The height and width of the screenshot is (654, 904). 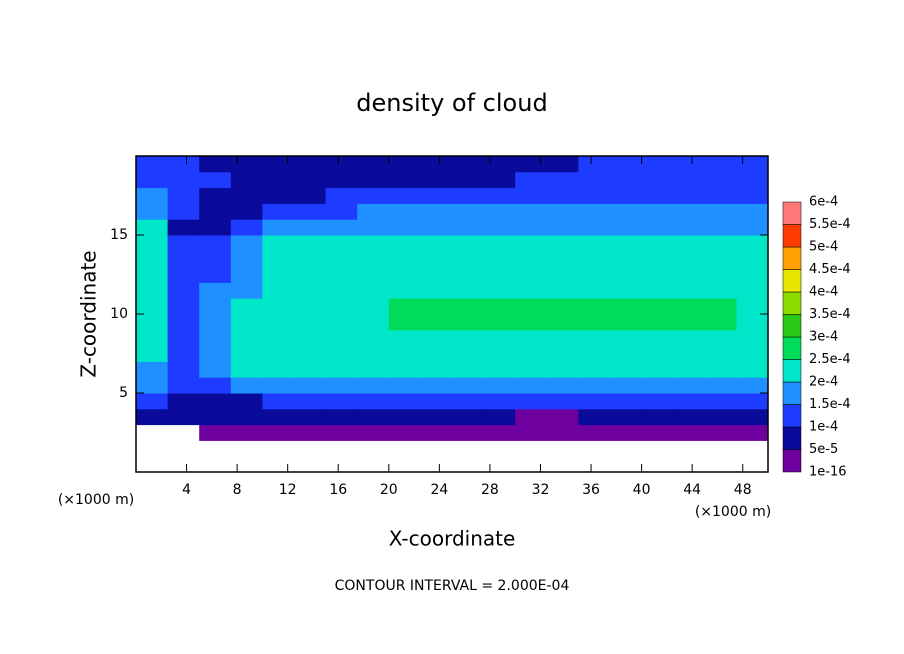 What do you see at coordinates (830, 404) in the screenshot?
I see `colorbar-label: 1.5e-4` at bounding box center [830, 404].